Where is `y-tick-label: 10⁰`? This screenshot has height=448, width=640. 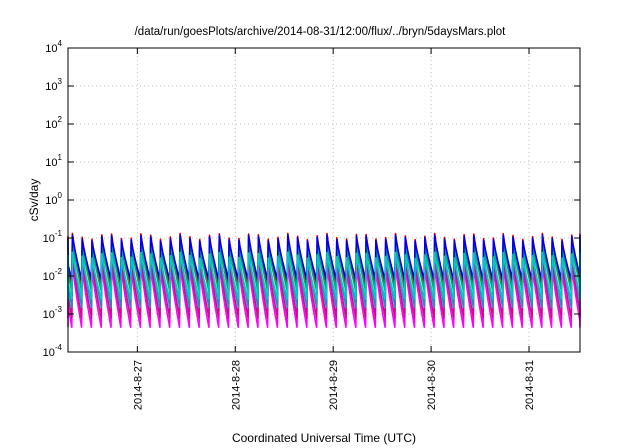
y-tick-label: 10⁰ is located at coordinates (53, 199).